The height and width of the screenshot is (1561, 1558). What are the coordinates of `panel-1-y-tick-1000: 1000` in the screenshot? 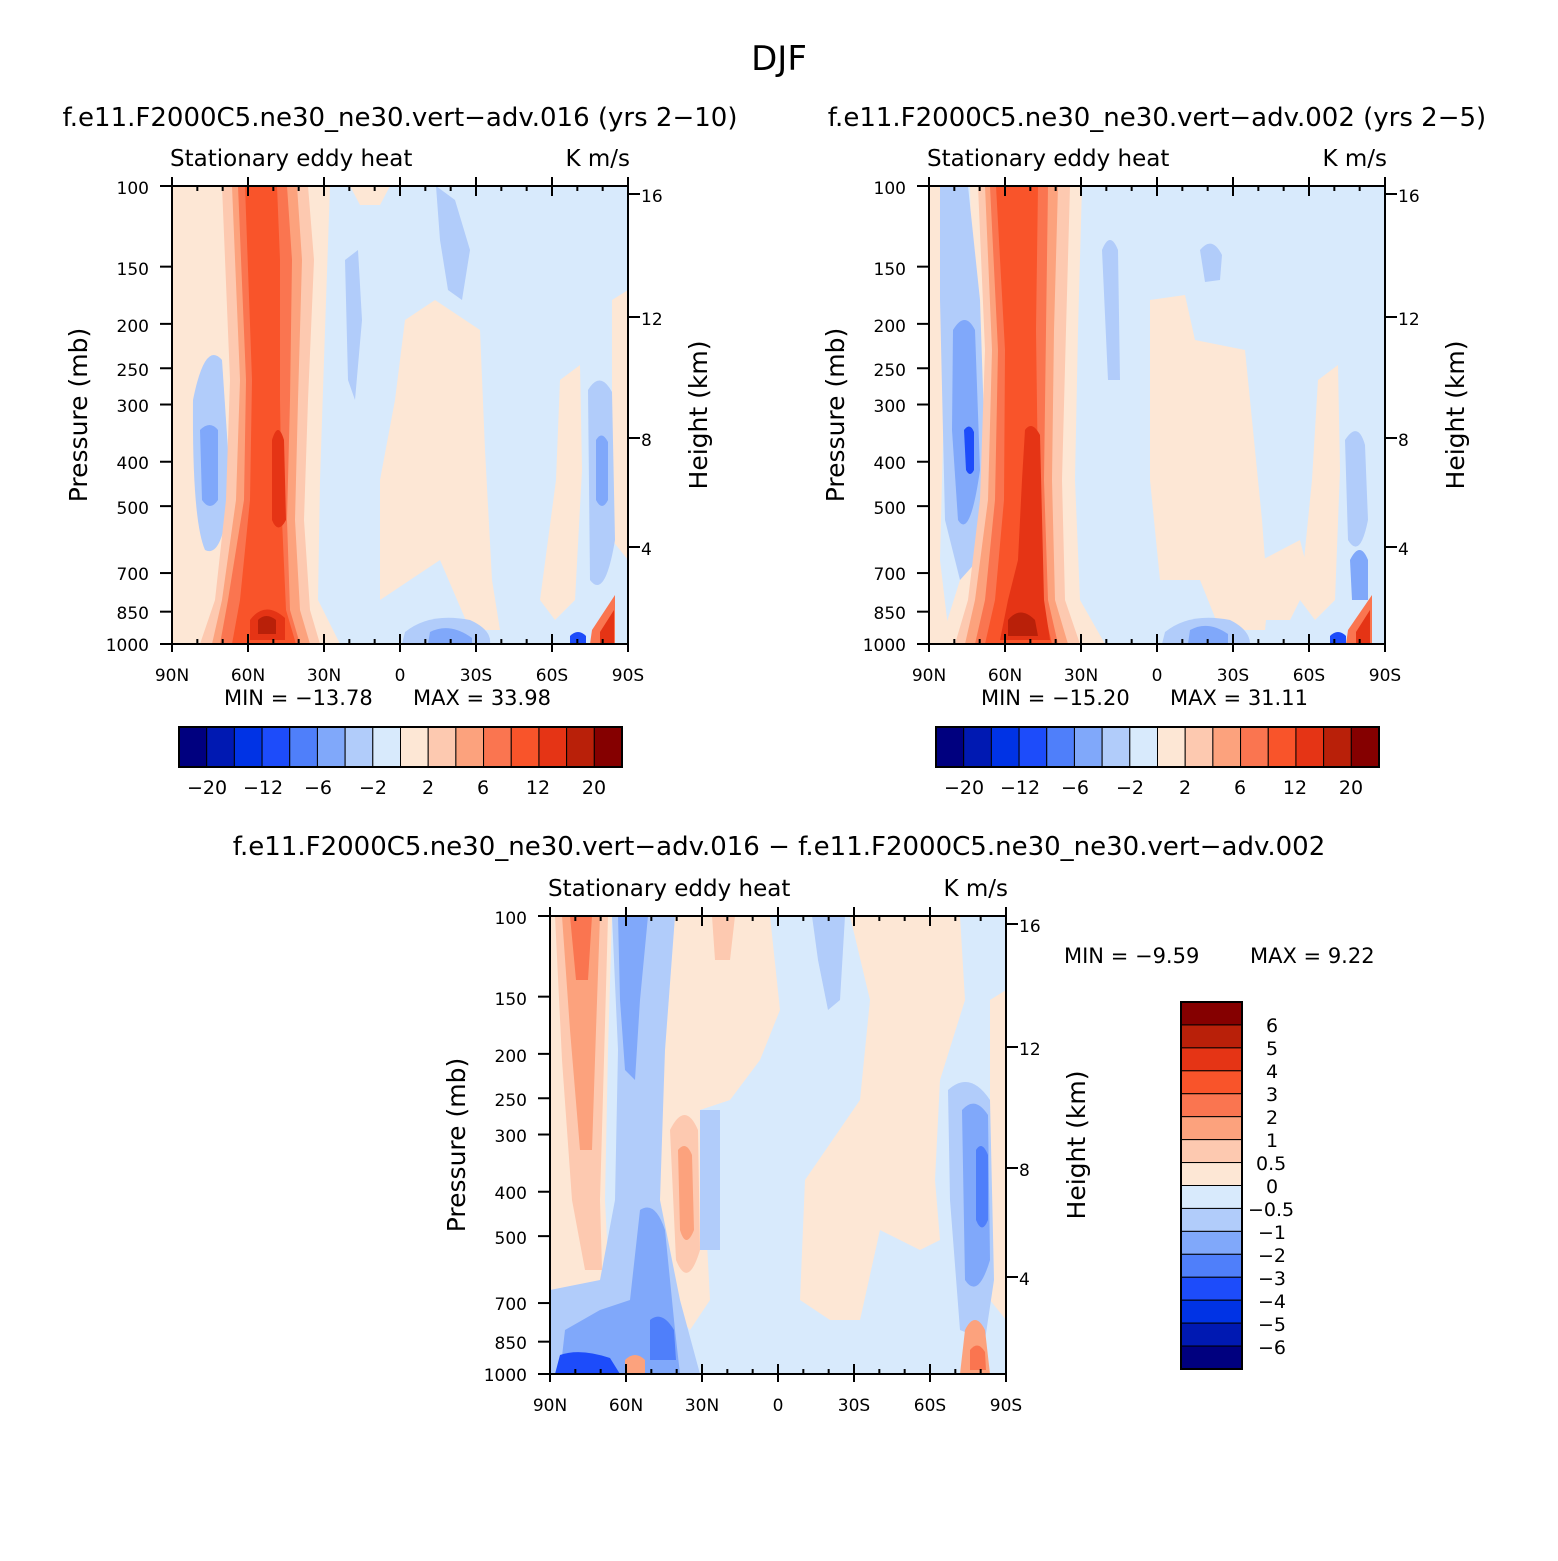 It's located at (127, 646).